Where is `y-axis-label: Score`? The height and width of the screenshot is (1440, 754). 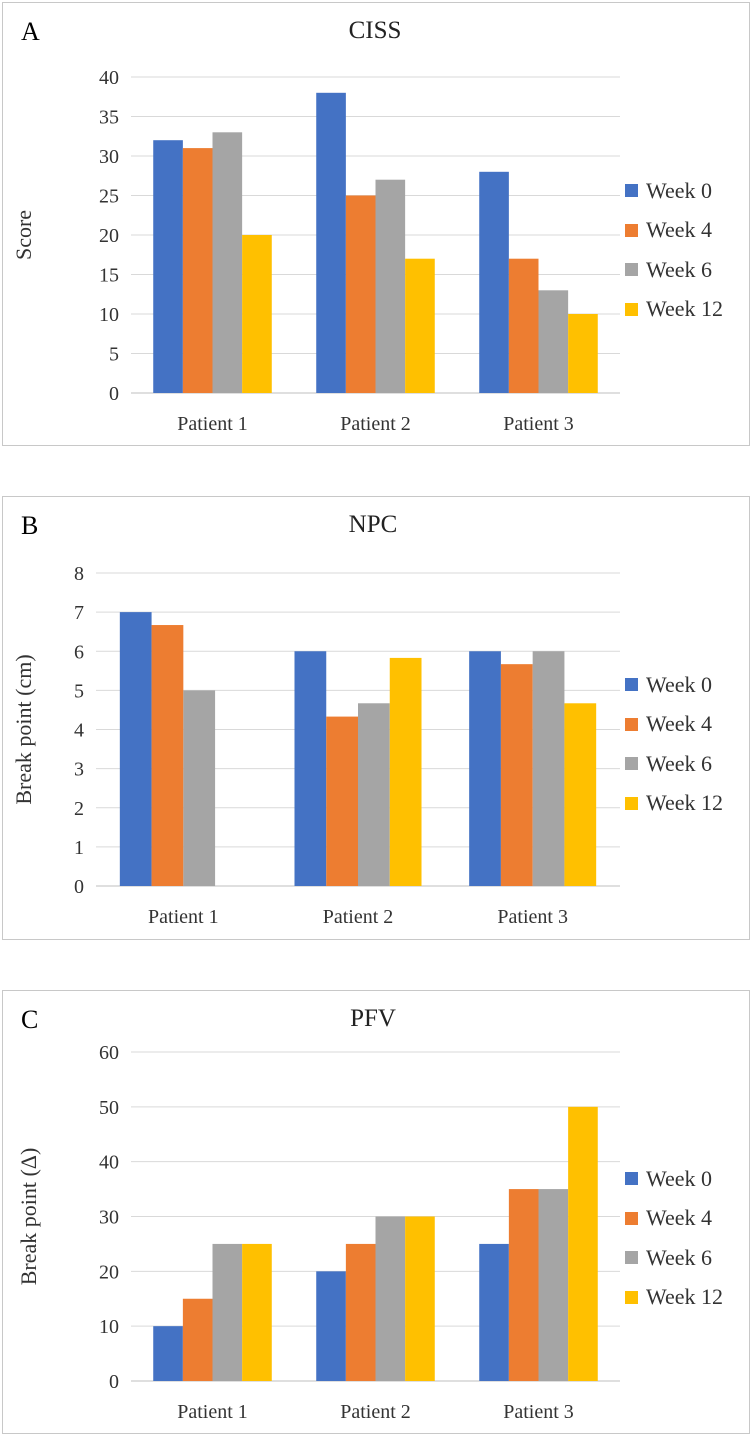
y-axis-label: Score is located at coordinates (23, 235).